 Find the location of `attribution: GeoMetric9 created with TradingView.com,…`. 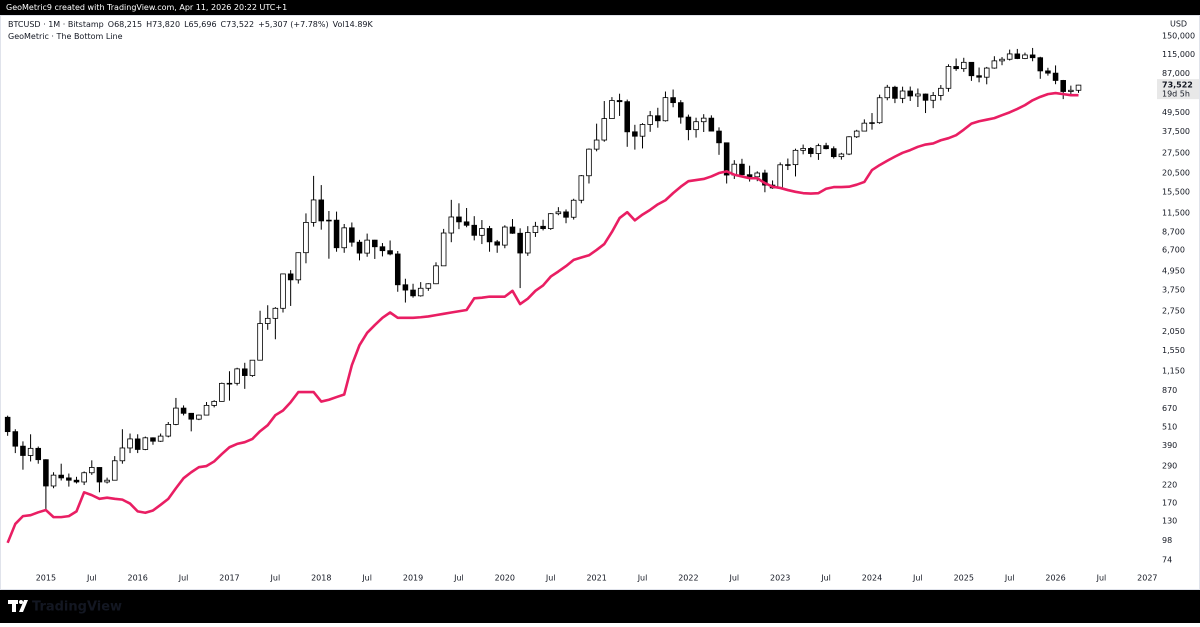

attribution: GeoMetric9 created with TradingView.com,… is located at coordinates (147, 7).